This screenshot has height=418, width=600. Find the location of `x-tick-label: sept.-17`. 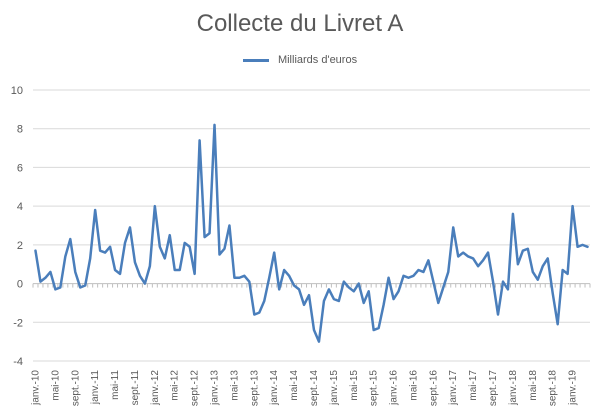

x-tick-label: sept.-17 is located at coordinates (493, 388).